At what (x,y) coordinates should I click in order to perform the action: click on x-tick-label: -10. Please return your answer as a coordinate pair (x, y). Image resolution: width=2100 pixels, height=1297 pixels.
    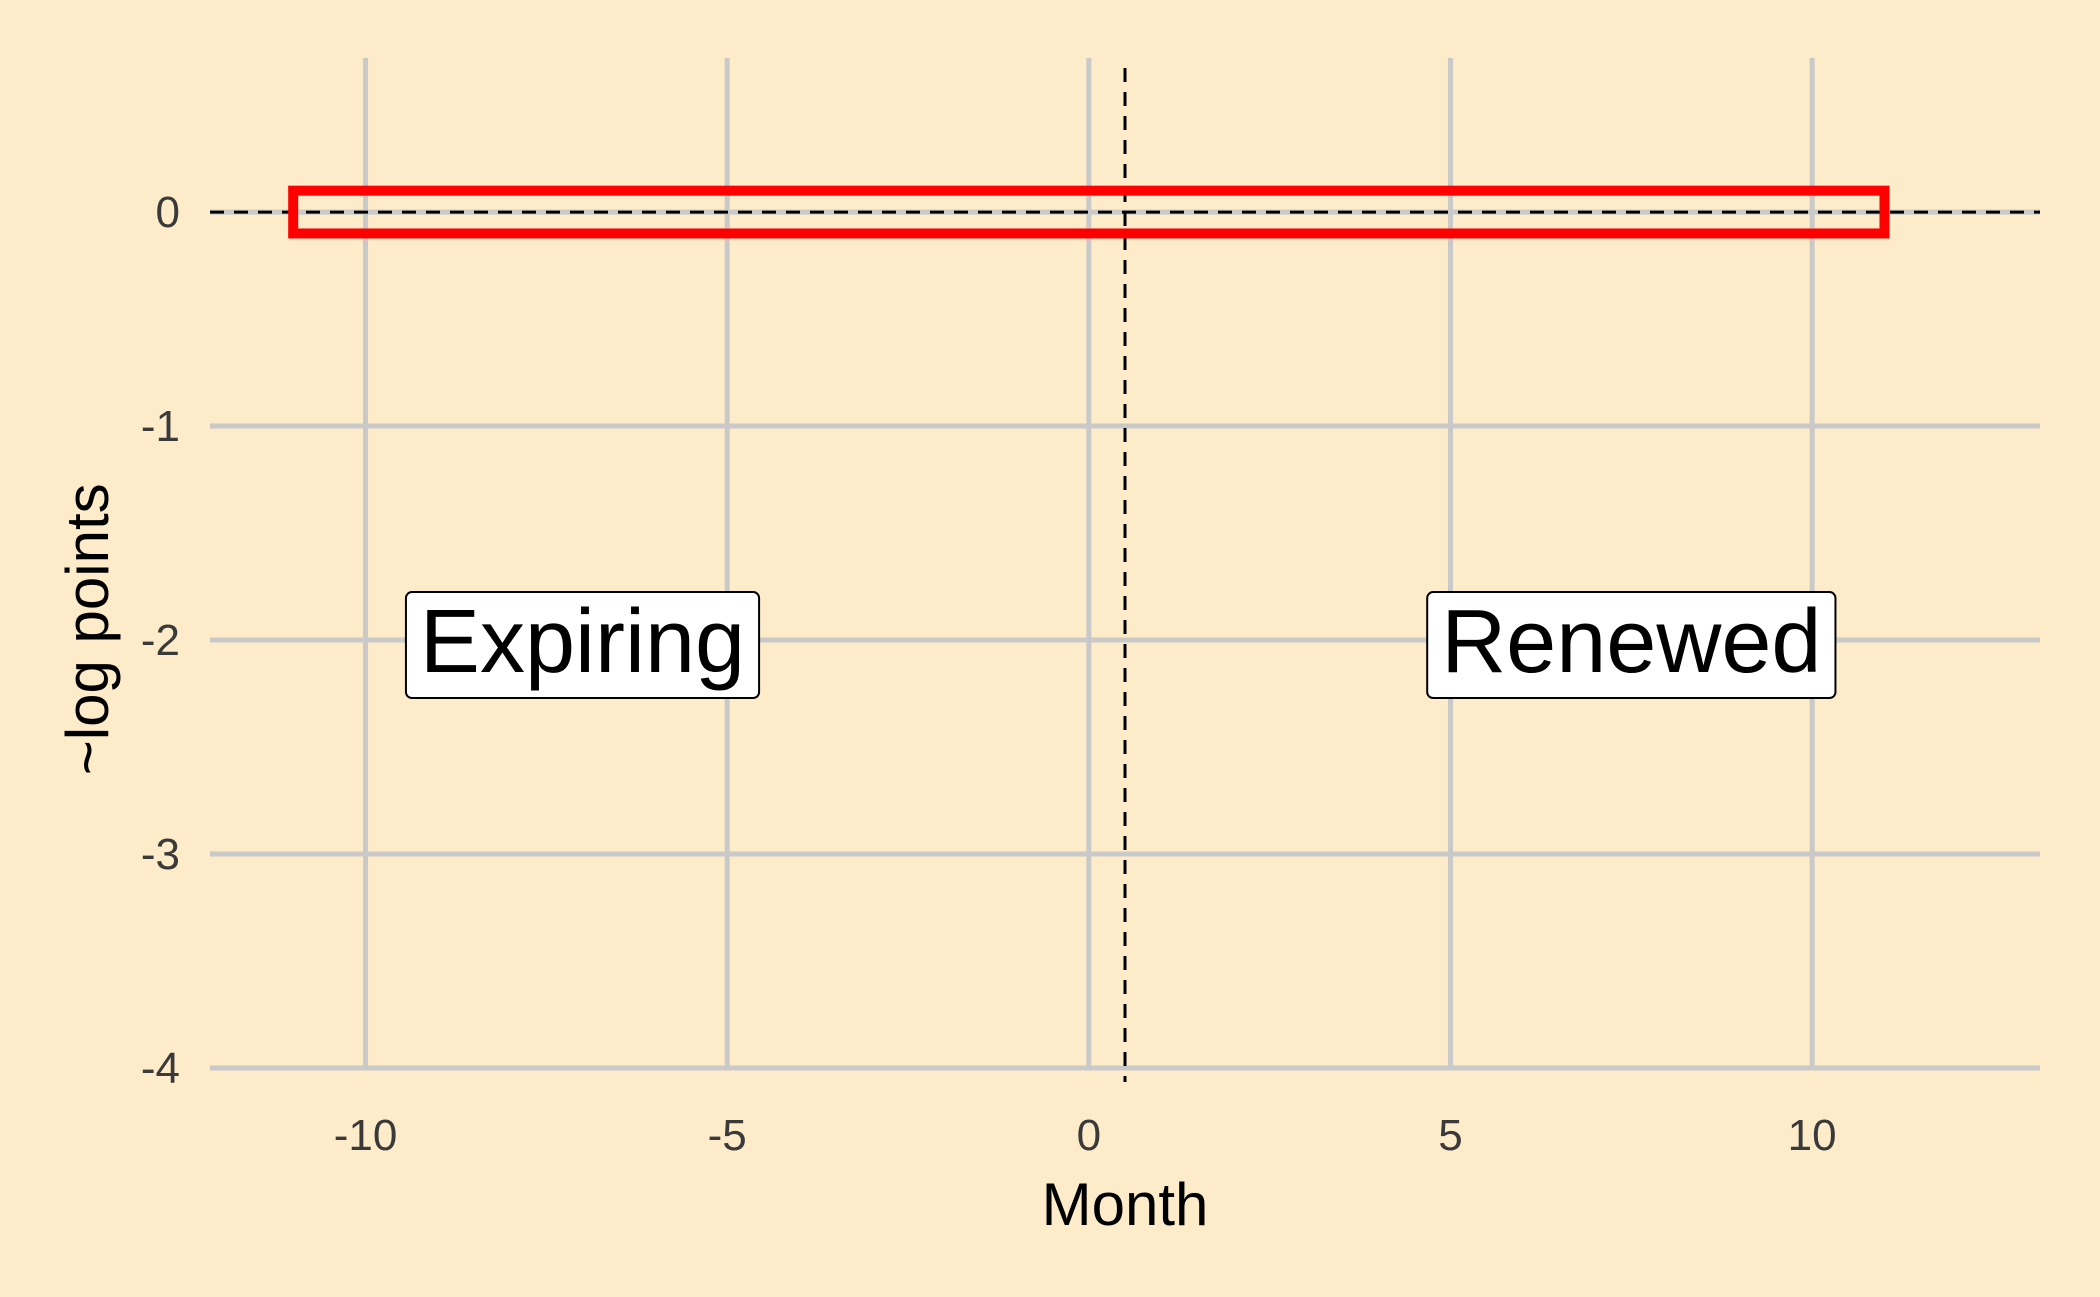
    Looking at the image, I should click on (366, 1135).